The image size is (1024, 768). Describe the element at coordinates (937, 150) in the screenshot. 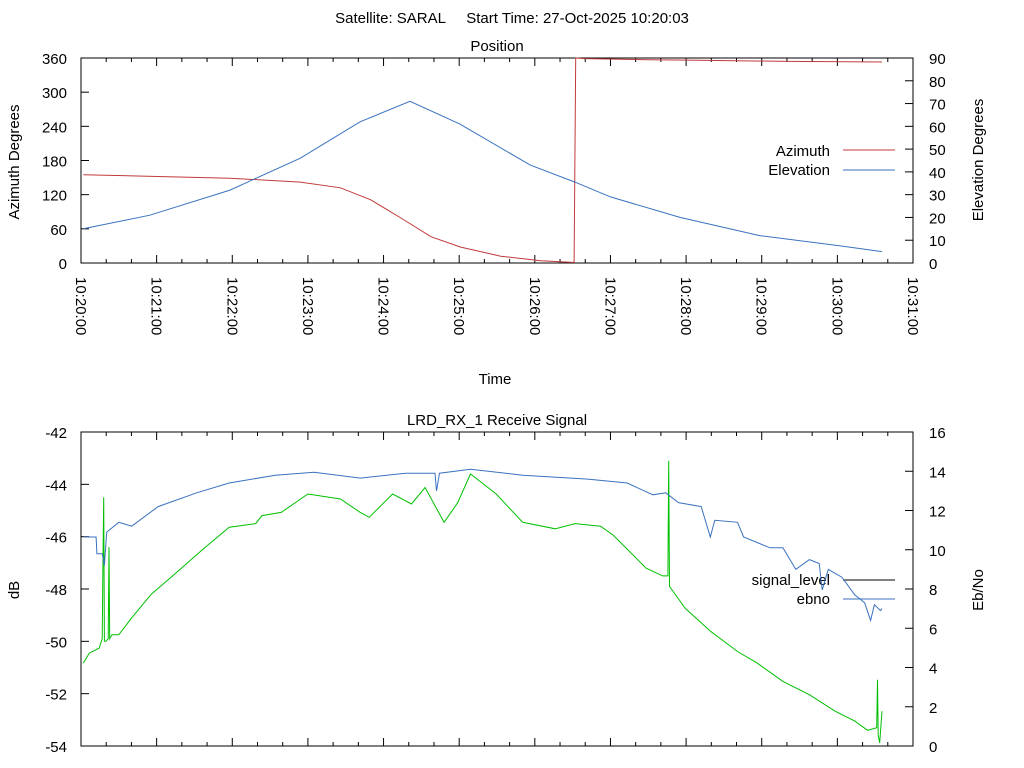

I see `y2-tick-label: 50` at that location.